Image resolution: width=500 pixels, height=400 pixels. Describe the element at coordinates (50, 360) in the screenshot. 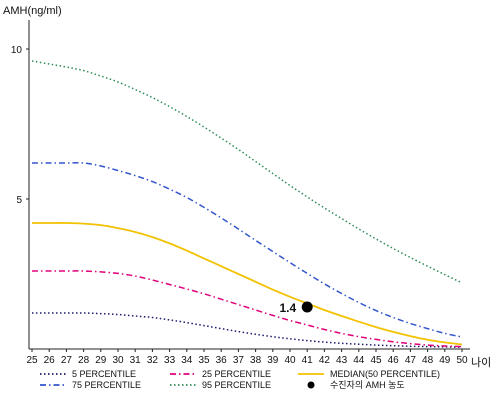

I see `x-tick-label: 26` at that location.